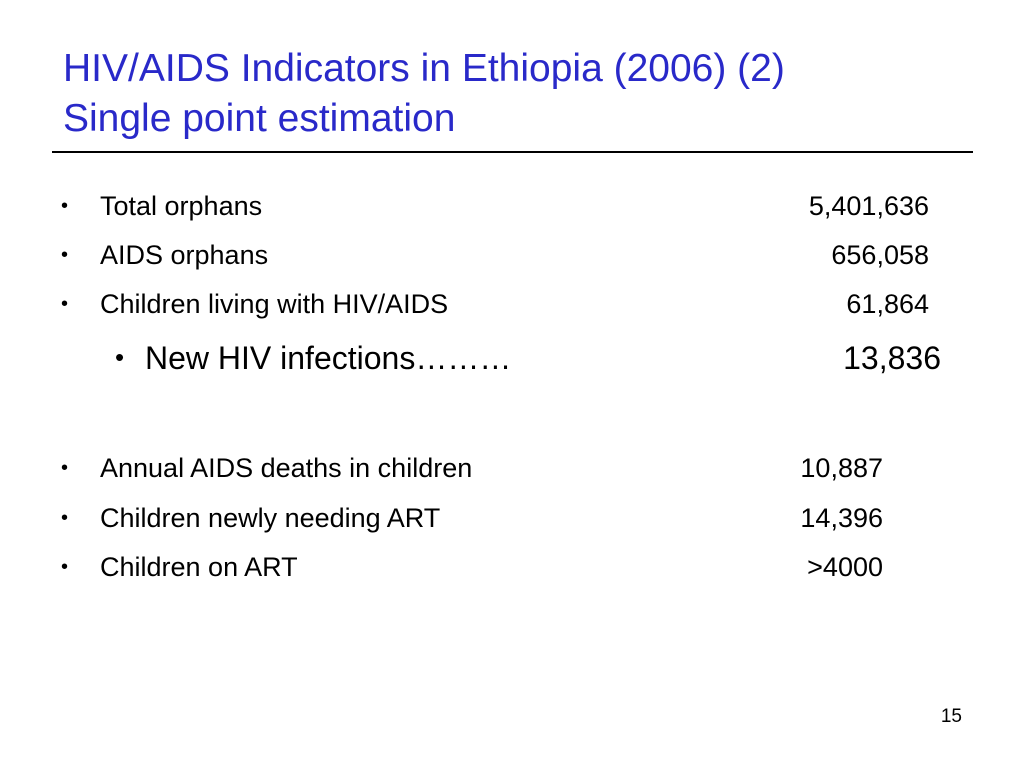 The width and height of the screenshot is (1024, 768). I want to click on item-value: 656,058, so click(880, 255).